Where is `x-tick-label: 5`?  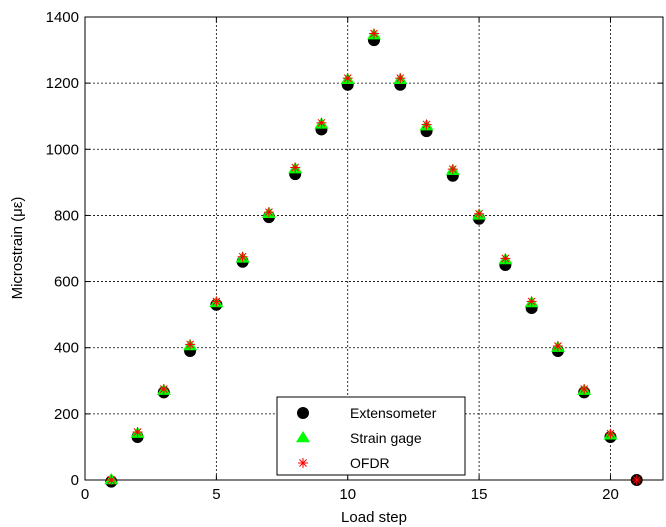
x-tick-label: 5 is located at coordinates (216, 494).